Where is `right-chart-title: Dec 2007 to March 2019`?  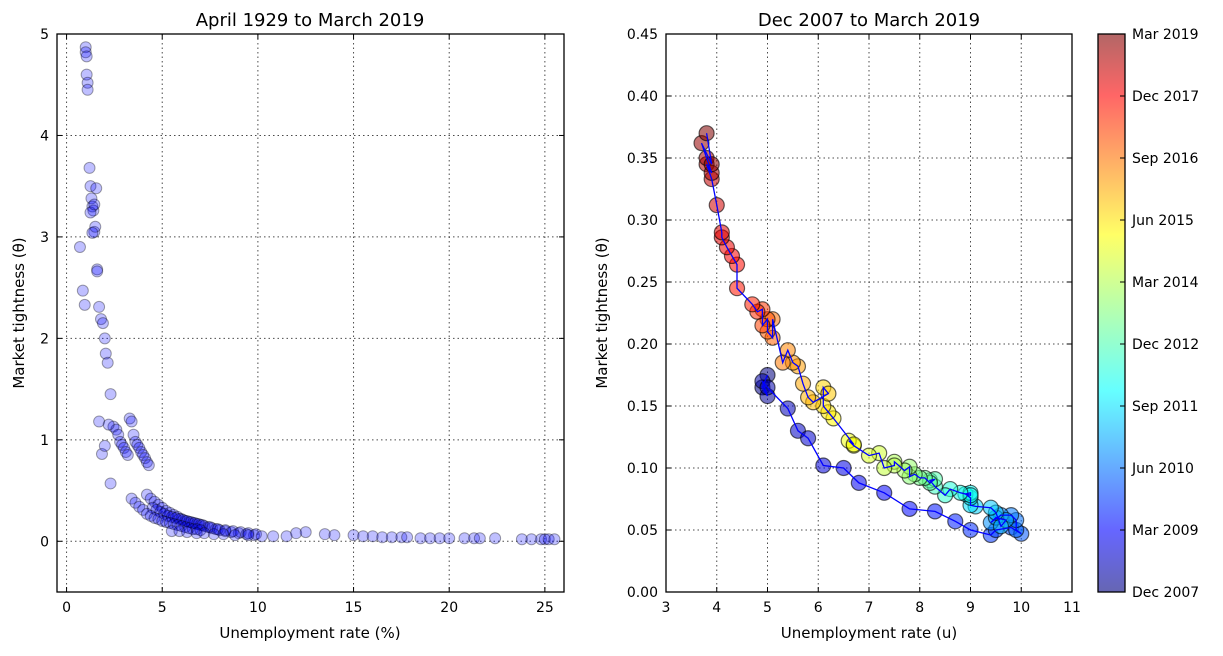 right-chart-title: Dec 2007 to March 2019 is located at coordinates (869, 20).